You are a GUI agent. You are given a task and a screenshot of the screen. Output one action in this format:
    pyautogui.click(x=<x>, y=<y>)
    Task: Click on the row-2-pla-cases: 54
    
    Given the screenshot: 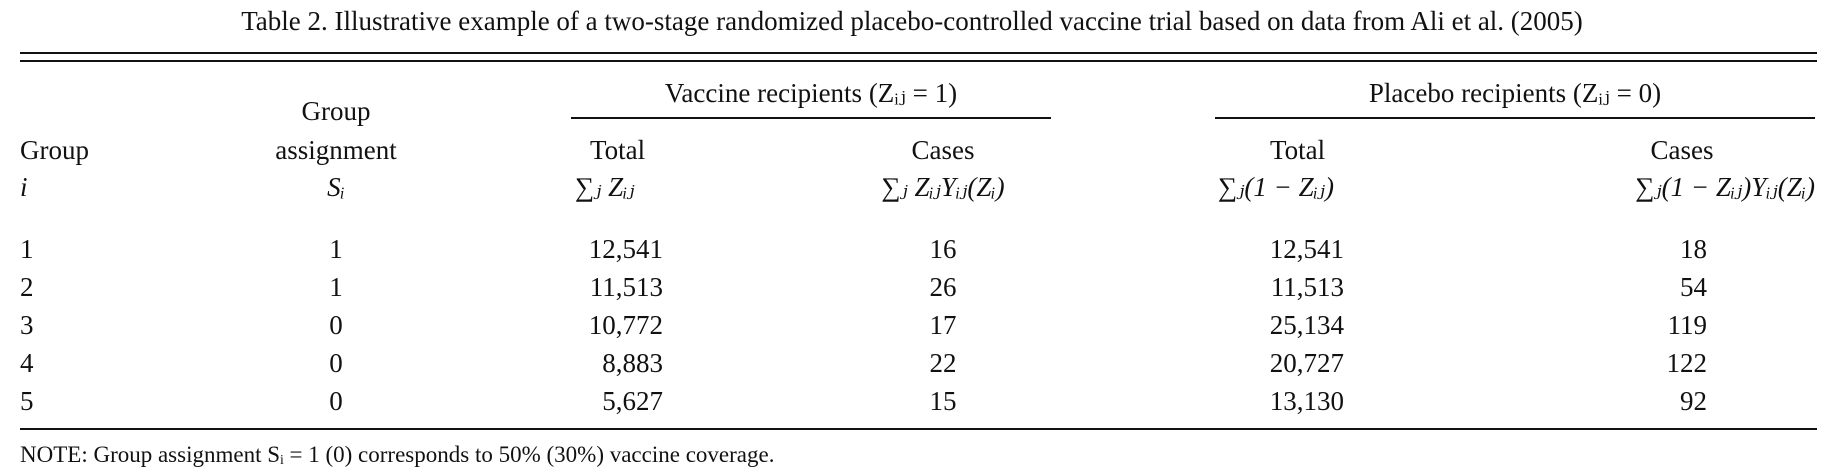 What is the action you would take?
    pyautogui.click(x=1693, y=287)
    